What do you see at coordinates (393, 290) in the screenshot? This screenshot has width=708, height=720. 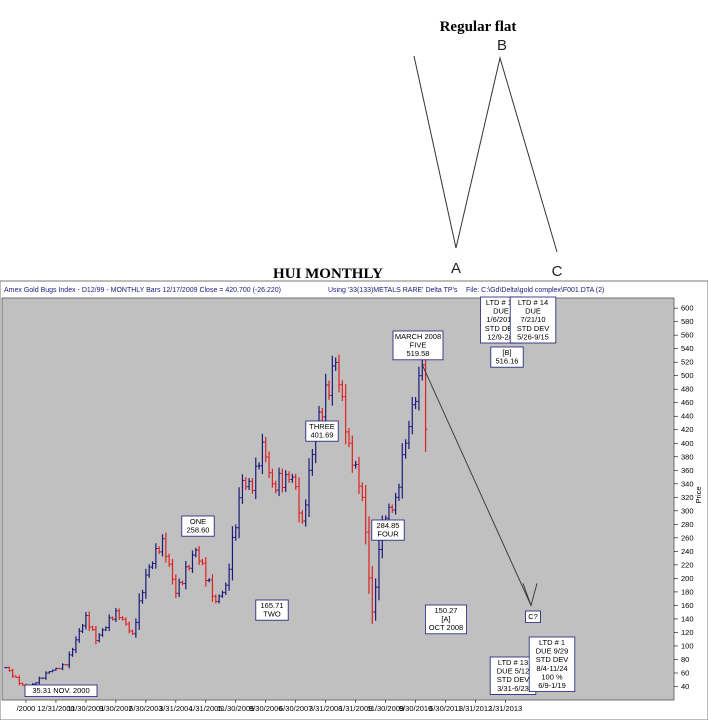 I see `header-middle: Using '33(133)METALS RARE' Delta TP's` at bounding box center [393, 290].